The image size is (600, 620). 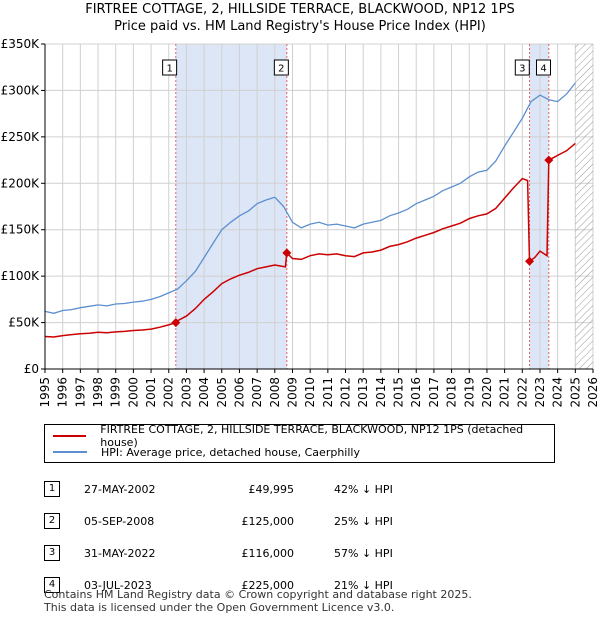 I want to click on table-row: 4 03-JUL-2023 £225,000 21% ↓ HPI, so click(x=249, y=585).